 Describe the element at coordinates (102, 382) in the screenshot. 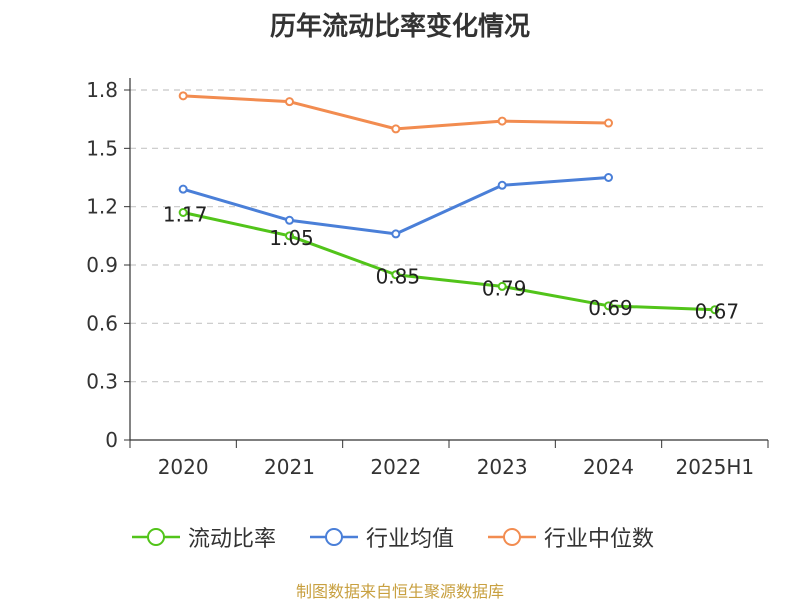

I see `y-tick-label: 0.3` at that location.